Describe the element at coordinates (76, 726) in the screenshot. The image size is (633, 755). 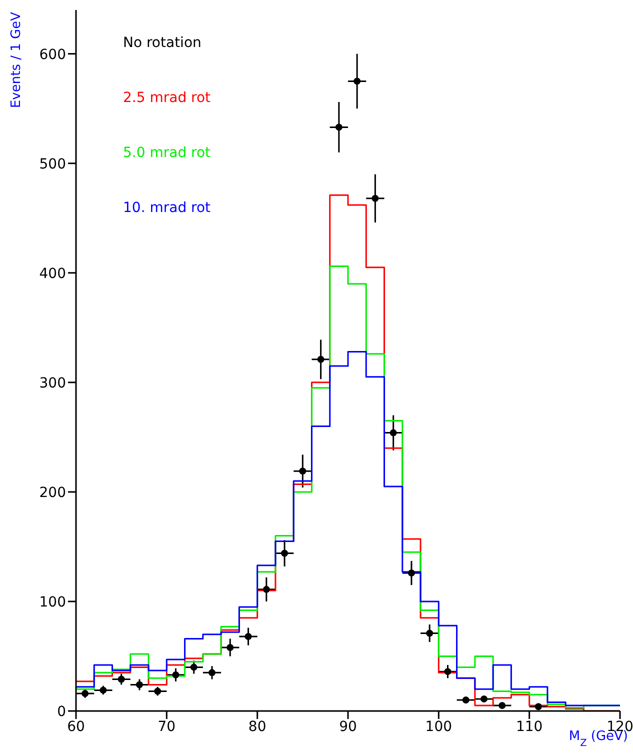
I see `x-tick-label: 60` at that location.